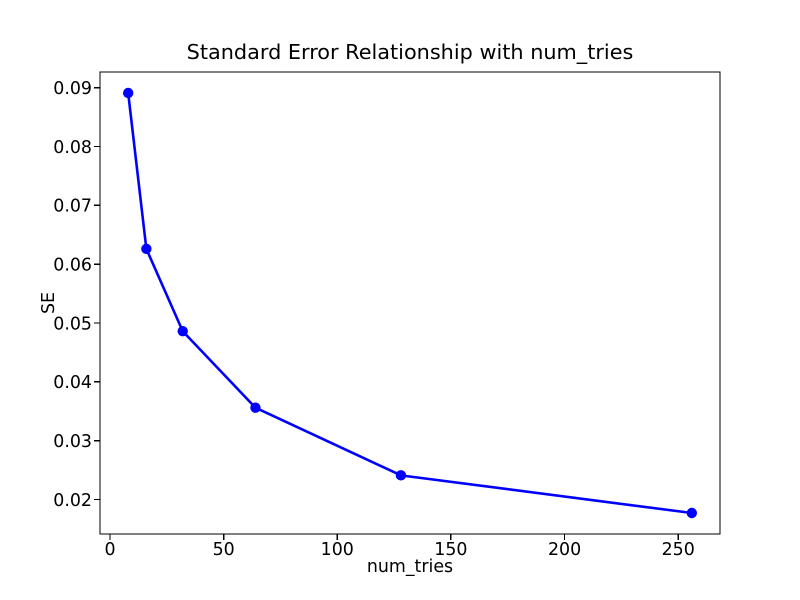  I want to click on y-tick-label: 0.02, so click(72, 501).